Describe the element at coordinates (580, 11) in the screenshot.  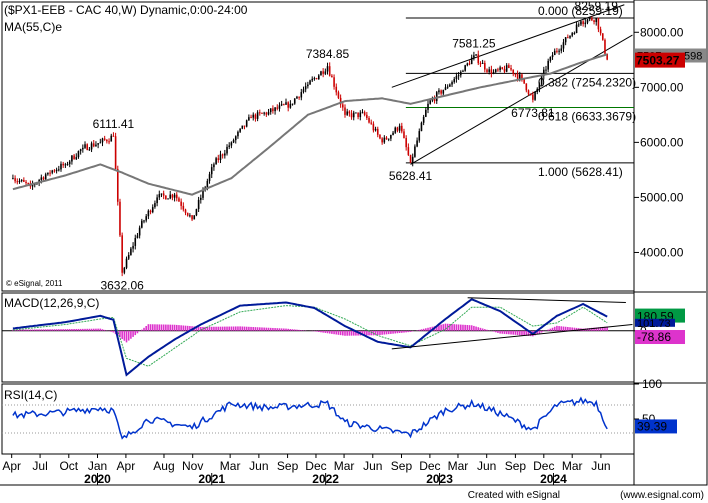
I see `fib-label: 0.000 (8259.19)` at that location.